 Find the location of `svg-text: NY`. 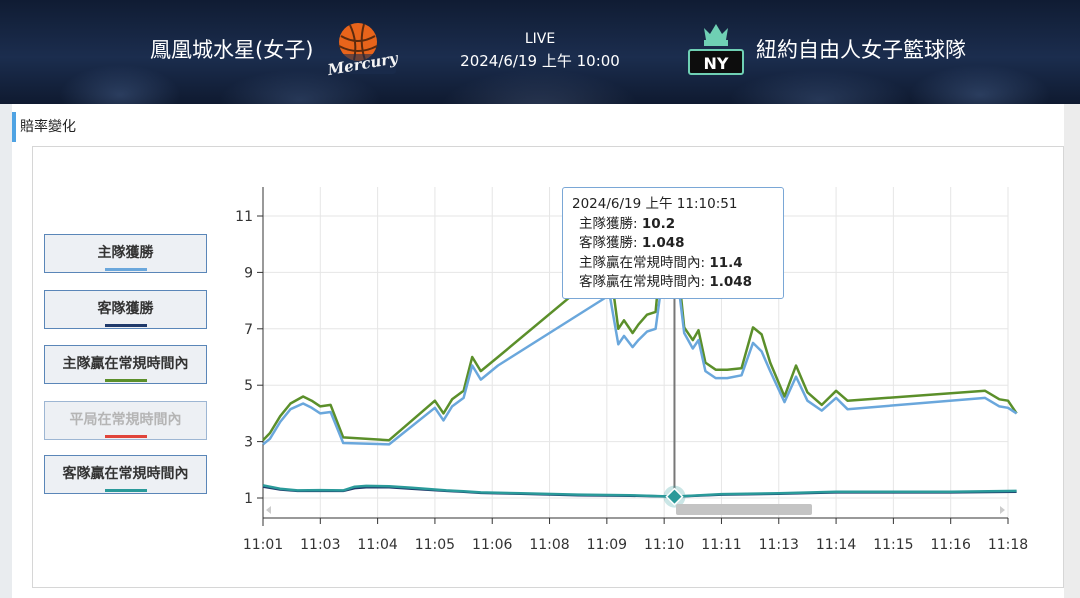

svg-text: NY is located at coordinates (716, 63).